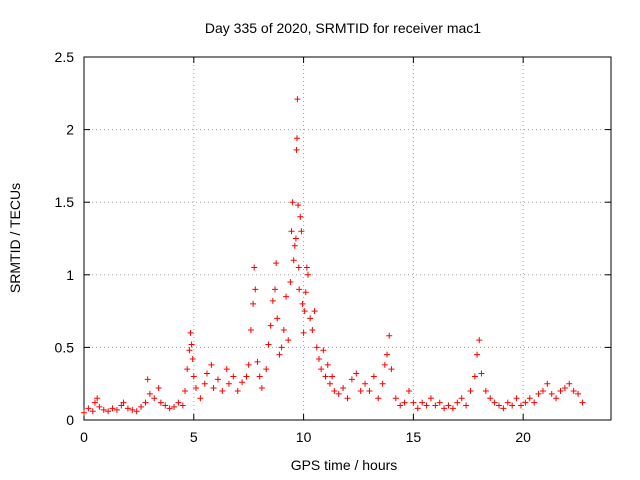 This screenshot has height=480, width=640. What do you see at coordinates (65, 347) in the screenshot?
I see `y-tick-label: 0.5` at bounding box center [65, 347].